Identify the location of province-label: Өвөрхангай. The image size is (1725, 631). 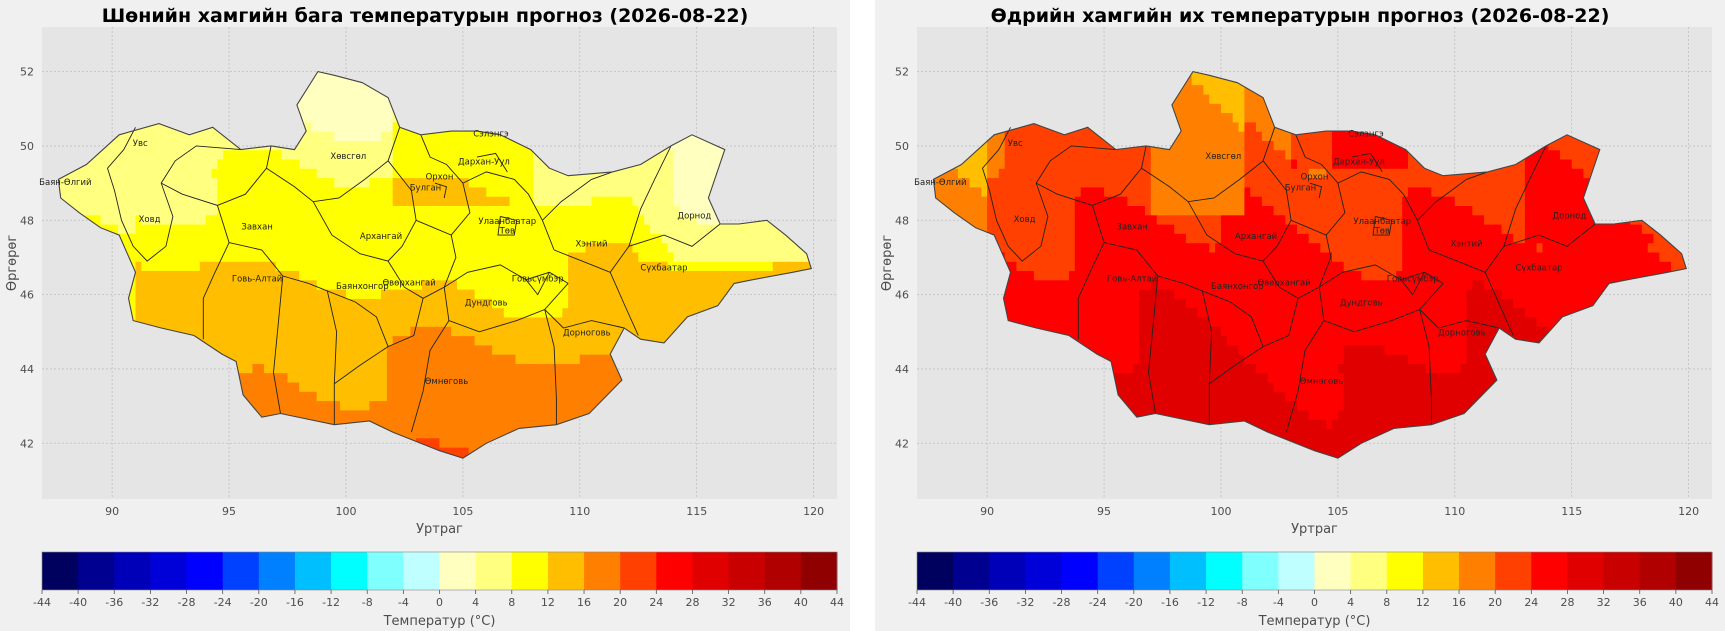
(408, 283).